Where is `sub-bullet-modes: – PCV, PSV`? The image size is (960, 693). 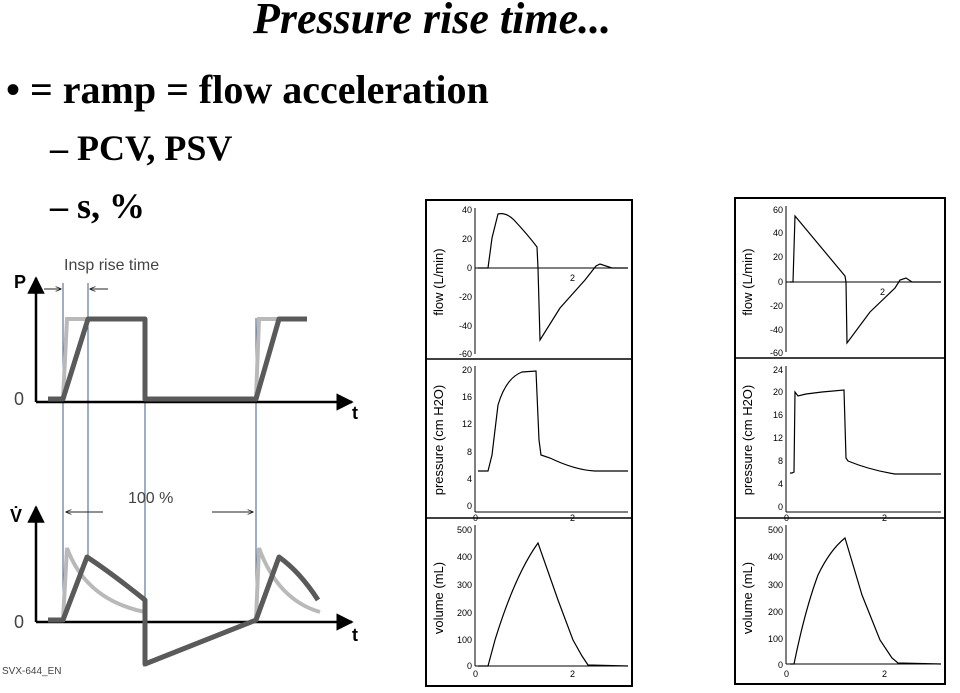 sub-bullet-modes: – PCV, PSV is located at coordinates (141, 148).